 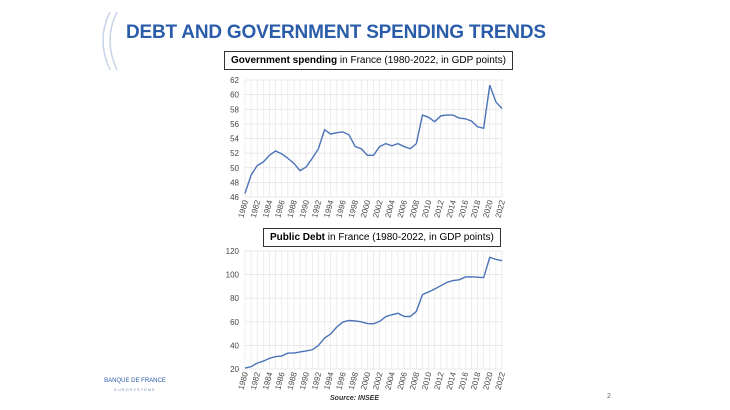 I want to click on banque-de-france-logo: BANQUE DE FRANCE EUROSYSTÈME, so click(x=135, y=385).